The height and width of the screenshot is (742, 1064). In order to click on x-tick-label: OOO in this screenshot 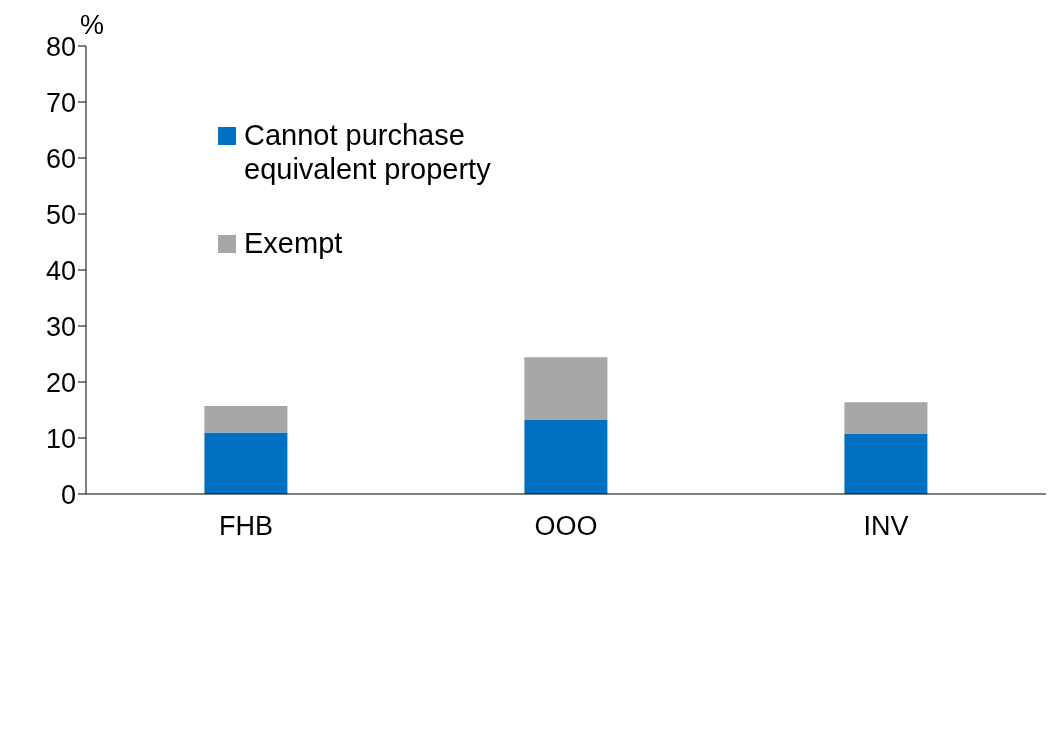, I will do `click(566, 526)`.